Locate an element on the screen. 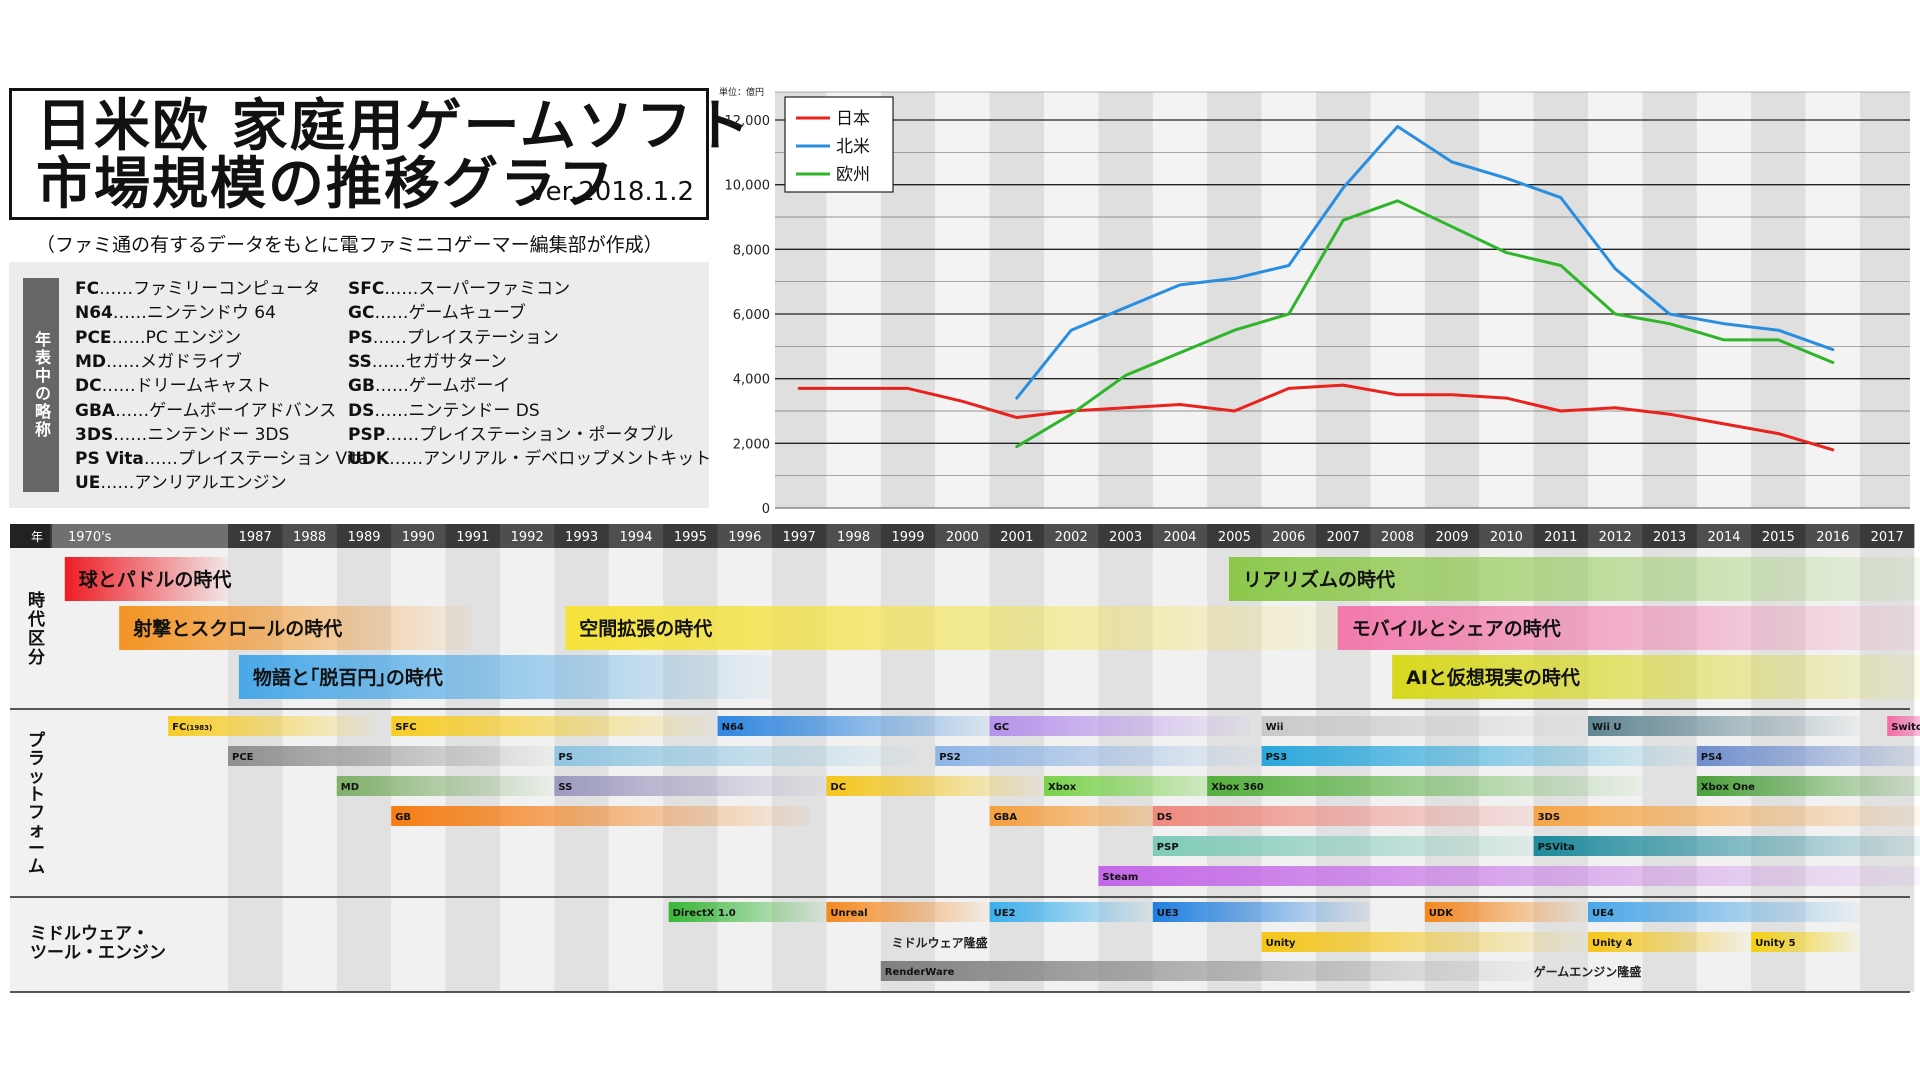 The image size is (1920, 1080). title-box: 日米欧 家庭用ゲームソフト 市場規模の推移グラフ ver.2018.1.2 is located at coordinates (379, 154).